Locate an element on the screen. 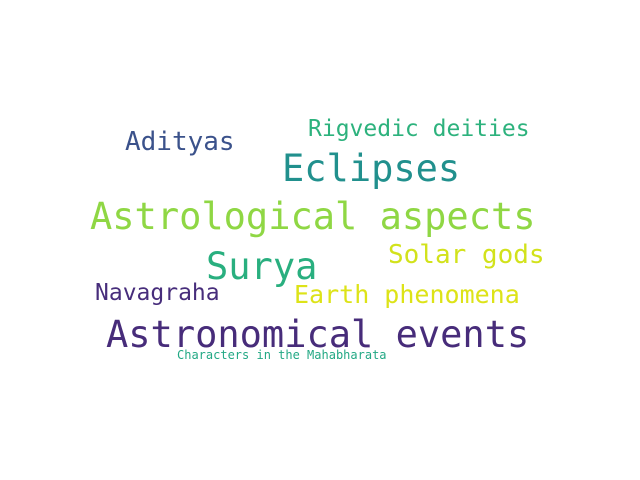  word-astrological-aspects: Astrological aspects is located at coordinates (313, 216).